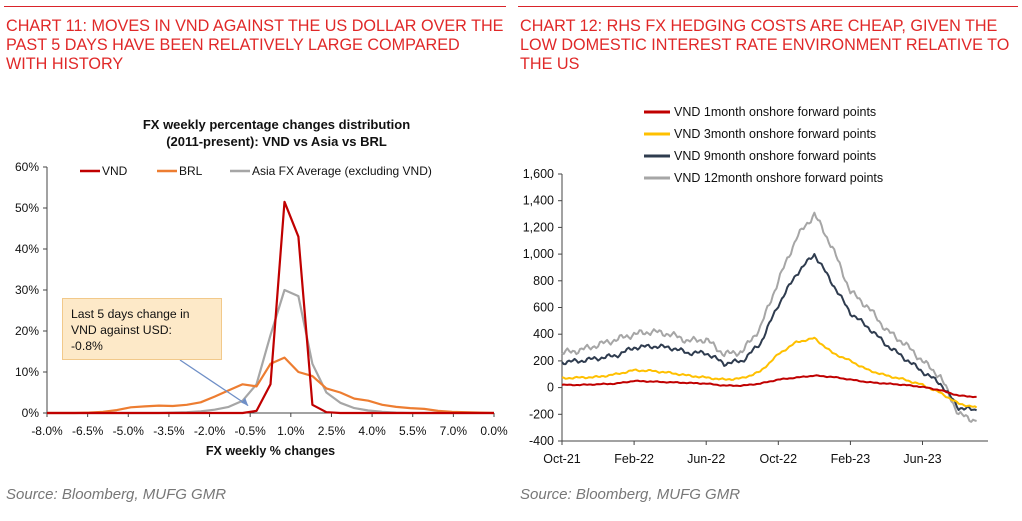  What do you see at coordinates (543, 361) in the screenshot?
I see `y-tick-label: 200` at bounding box center [543, 361].